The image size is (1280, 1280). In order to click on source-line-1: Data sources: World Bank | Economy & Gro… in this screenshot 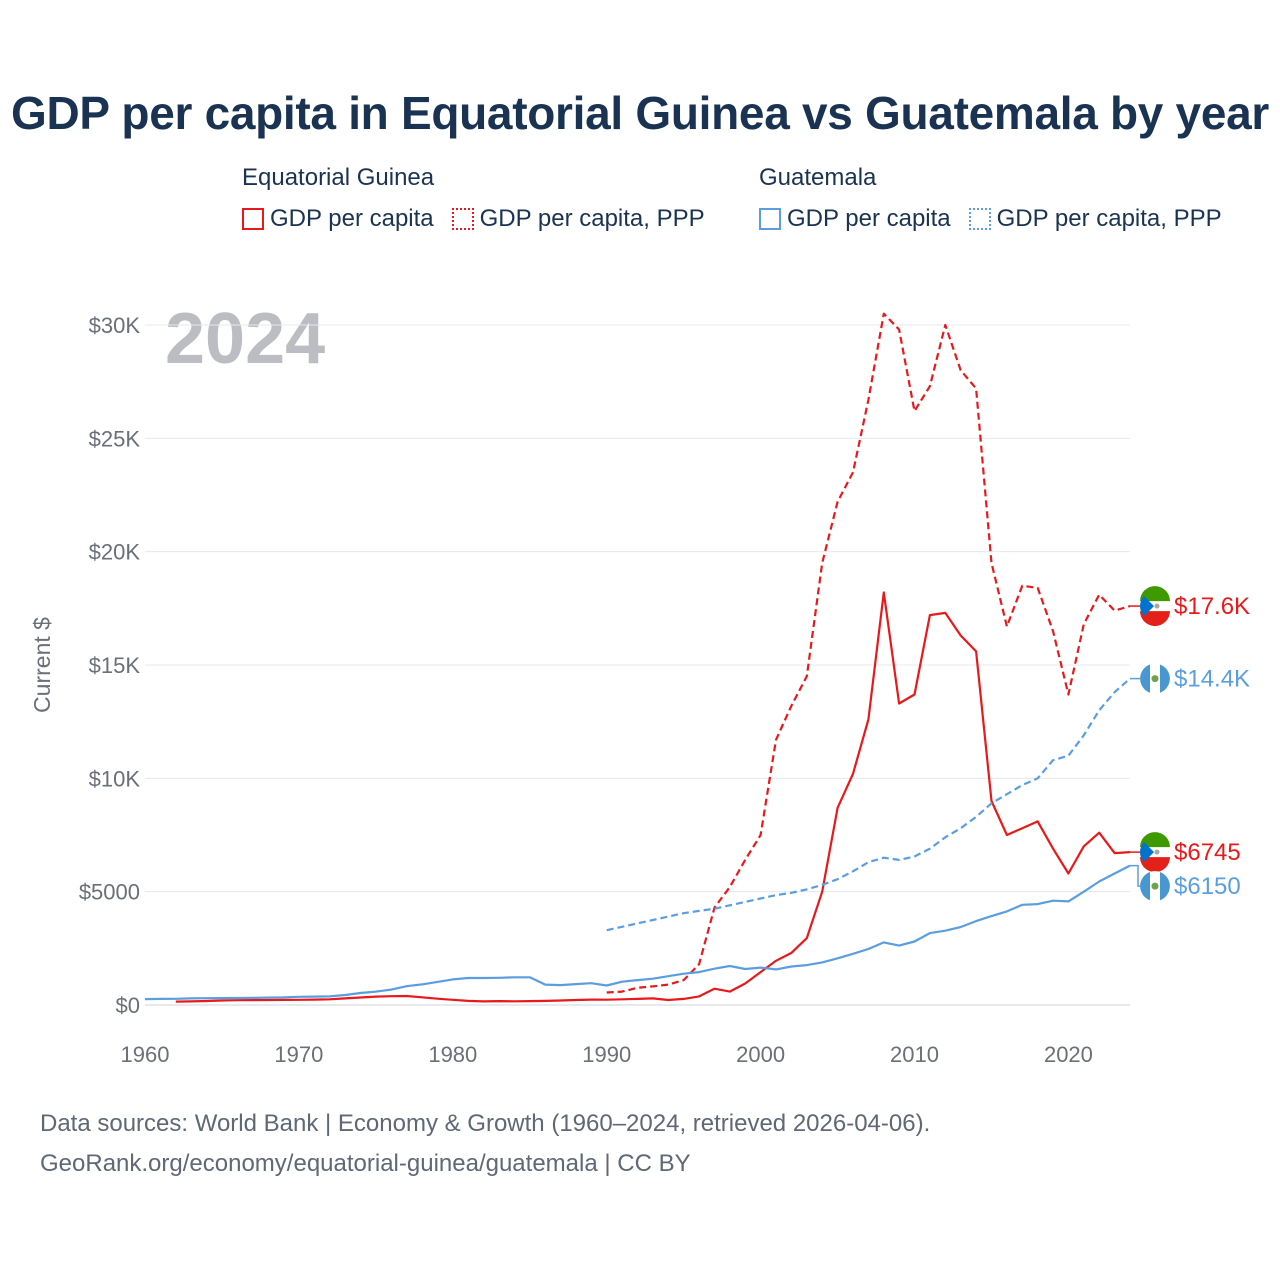, I will do `click(485, 1123)`.